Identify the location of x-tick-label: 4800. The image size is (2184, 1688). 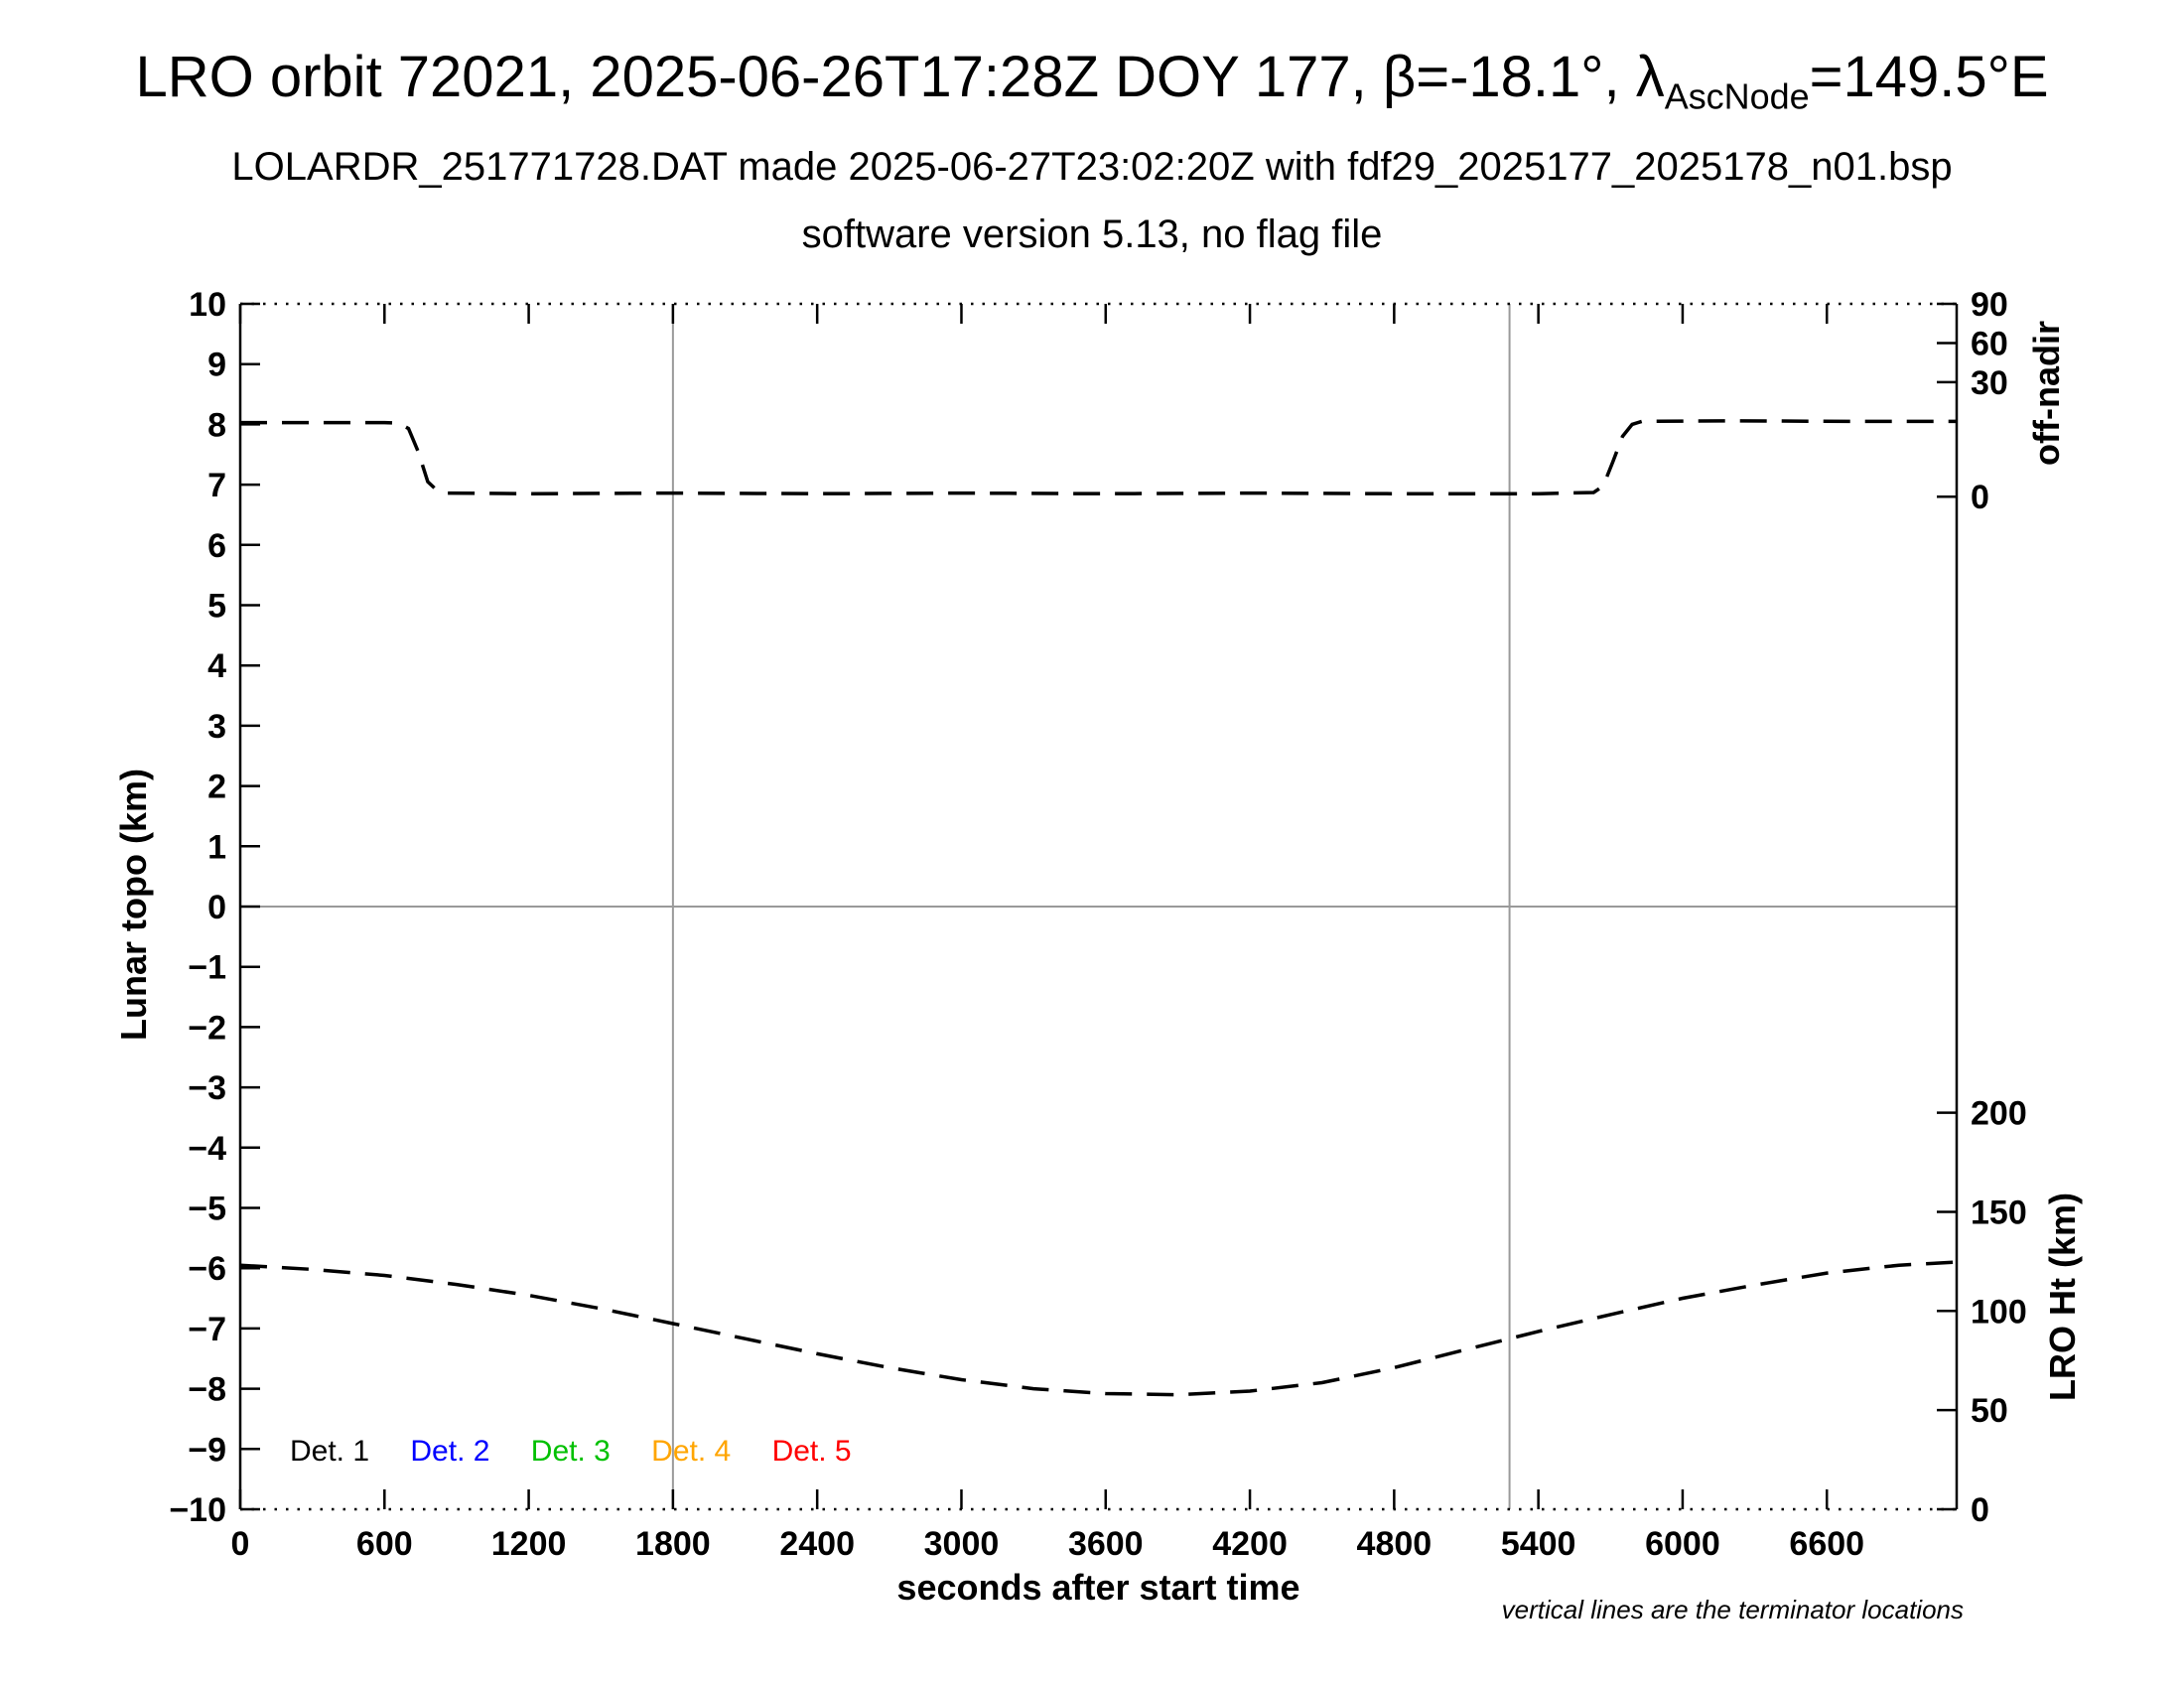
(1395, 1544).